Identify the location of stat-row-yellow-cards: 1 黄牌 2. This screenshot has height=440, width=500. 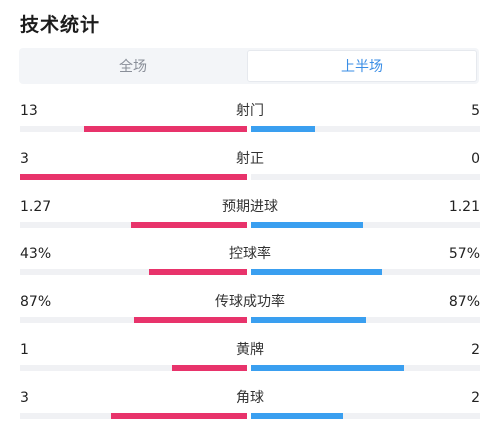
(250, 359).